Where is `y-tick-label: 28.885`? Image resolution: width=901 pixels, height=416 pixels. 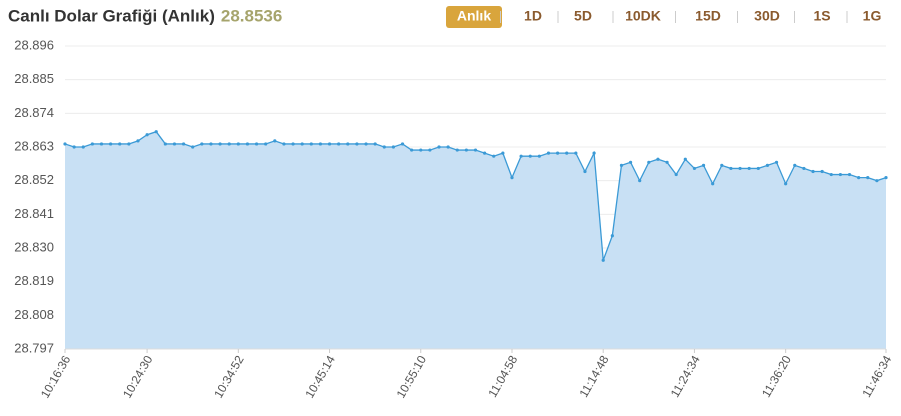 y-tick-label: 28.885 is located at coordinates (34, 78).